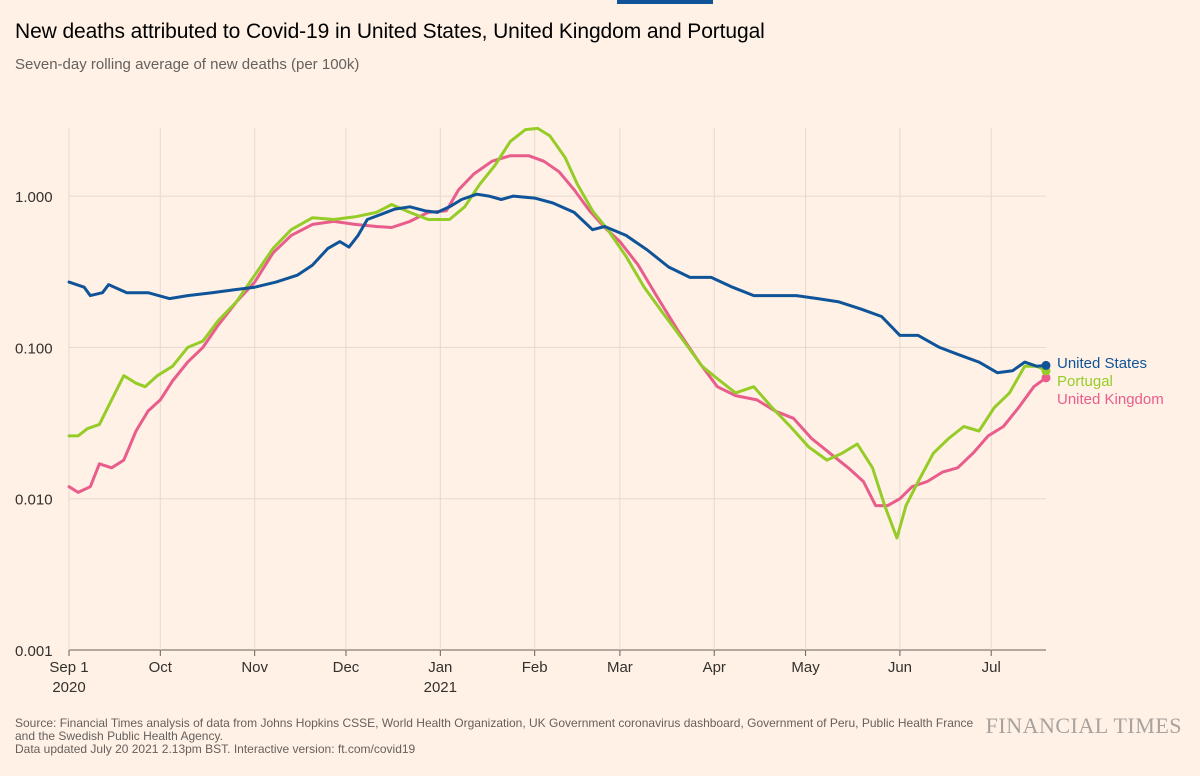 Image resolution: width=1200 pixels, height=776 pixels. I want to click on x-tick-sublabel: 2020, so click(68, 687).